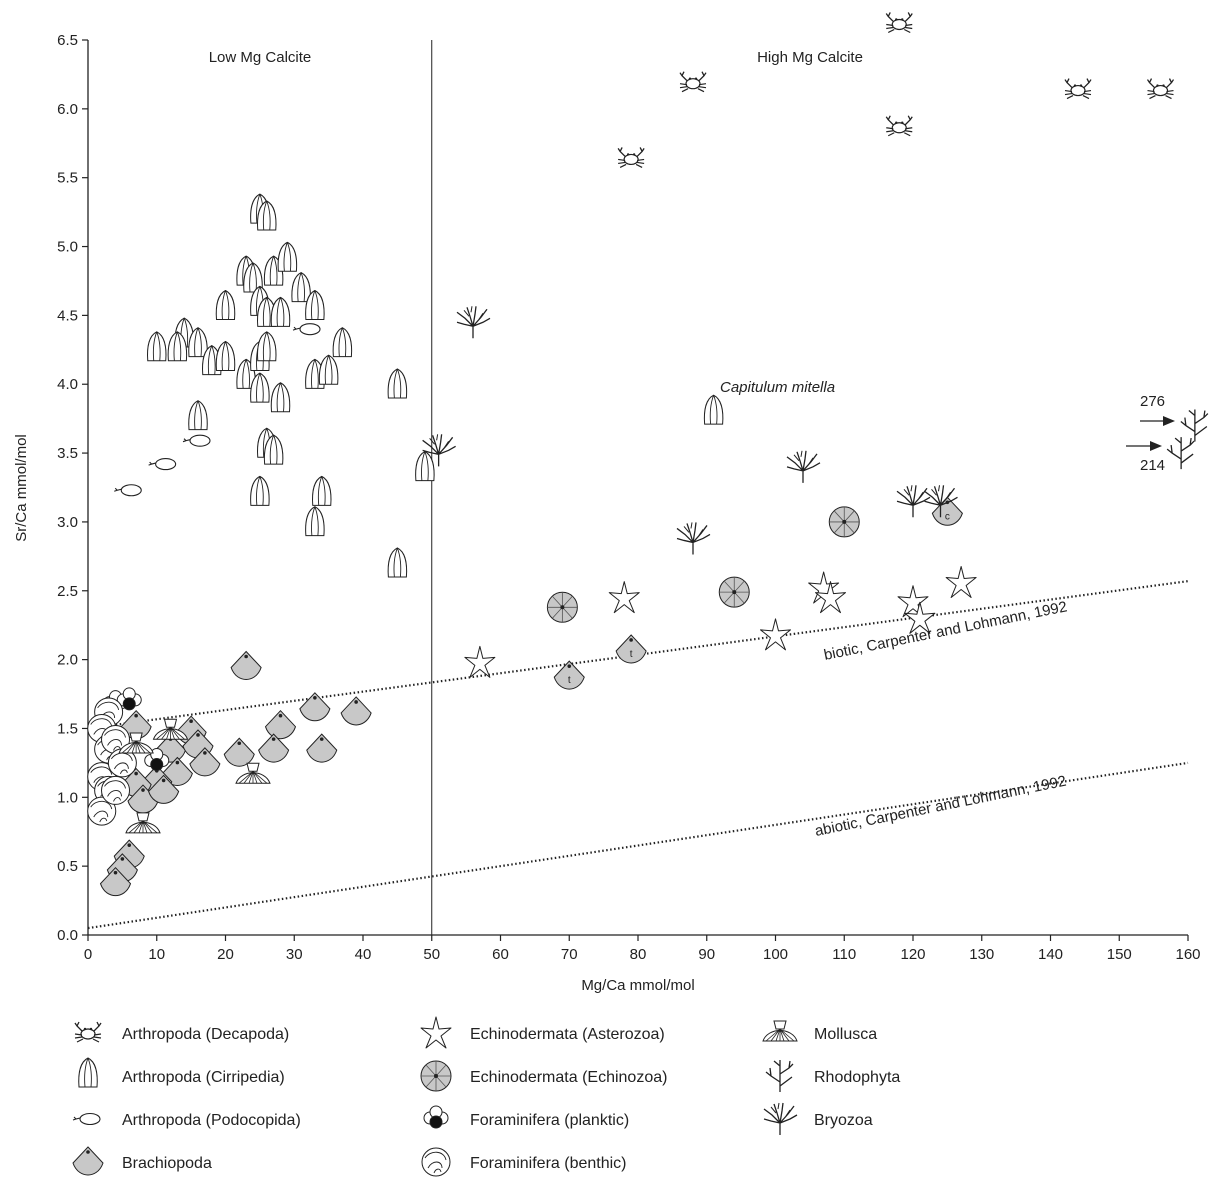 This screenshot has width=1222, height=1180. Describe the element at coordinates (549, 1120) in the screenshot. I see `legend-label: Foraminifera (planktic)` at that location.